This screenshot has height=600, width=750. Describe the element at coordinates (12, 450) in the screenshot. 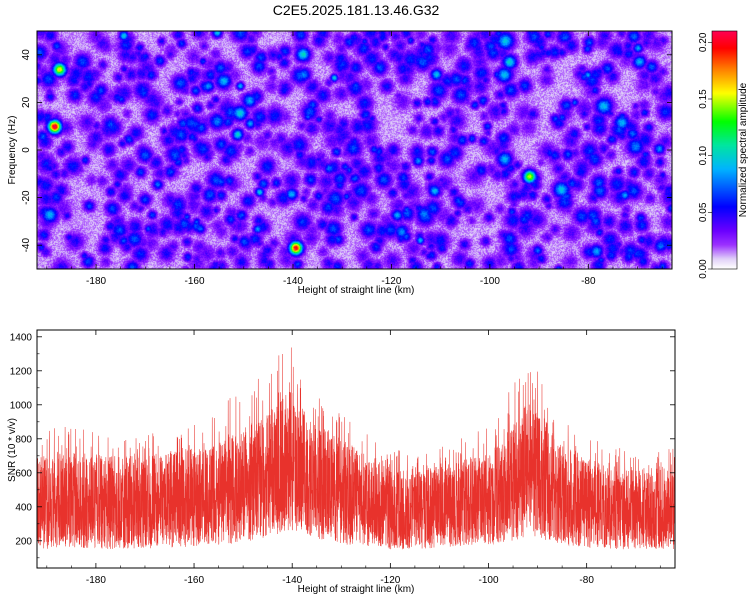

I see `snr-y-axis-label: SNR (10 * v/v)` at that location.